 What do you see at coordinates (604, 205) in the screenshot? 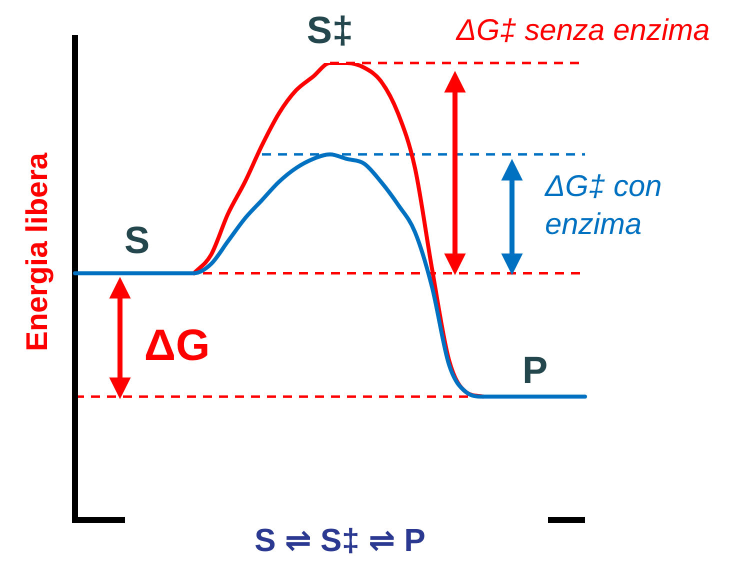
I see `annotation: ΔG‡ con enzima` at bounding box center [604, 205].